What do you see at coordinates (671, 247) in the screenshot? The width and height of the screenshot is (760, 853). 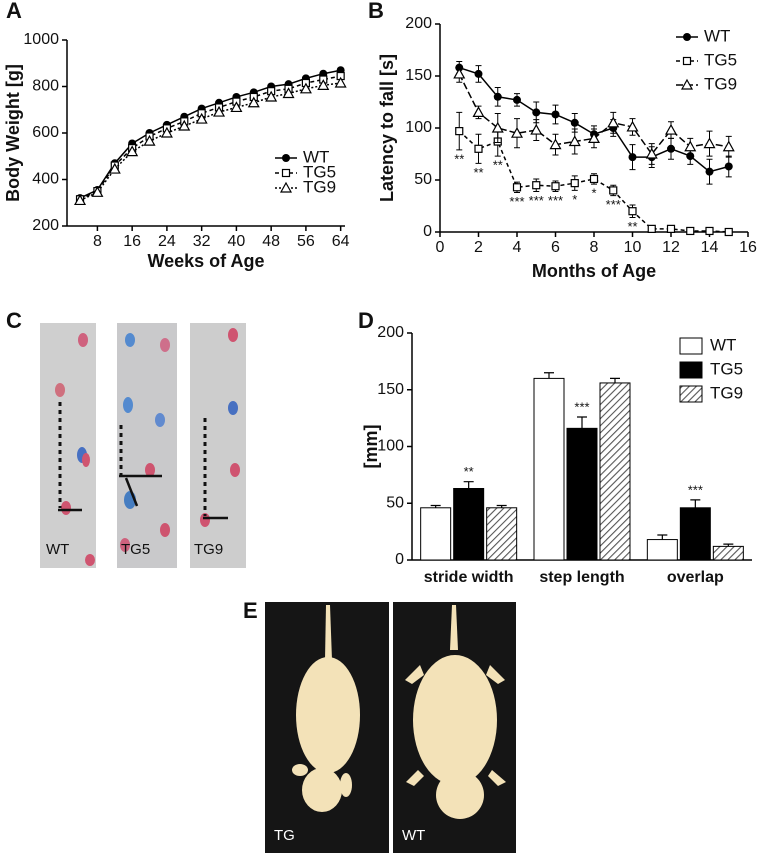 I see `x-tick-label: 12` at bounding box center [671, 247].